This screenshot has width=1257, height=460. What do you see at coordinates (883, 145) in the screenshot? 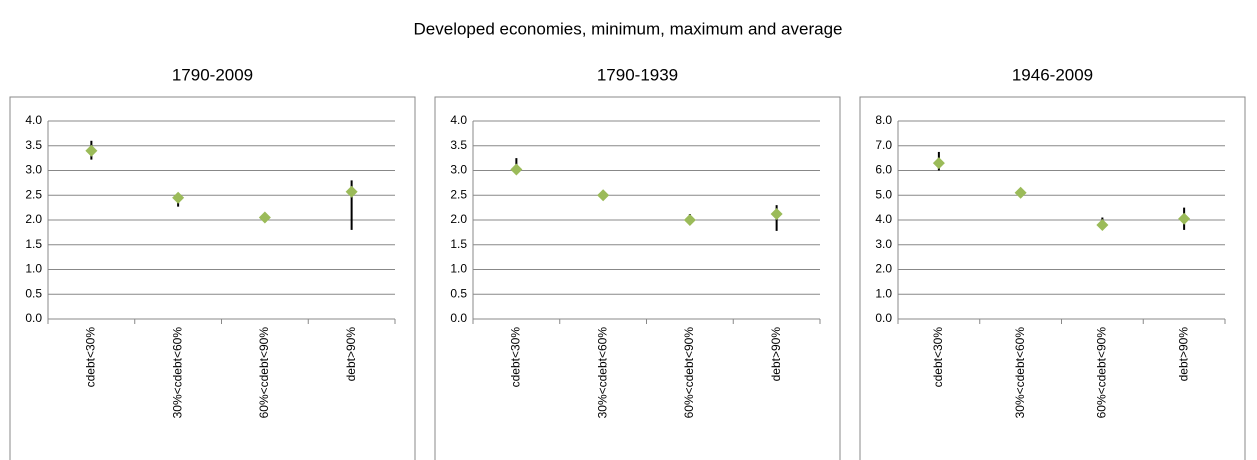
I see `y-tick-label: 7.0` at bounding box center [883, 145].